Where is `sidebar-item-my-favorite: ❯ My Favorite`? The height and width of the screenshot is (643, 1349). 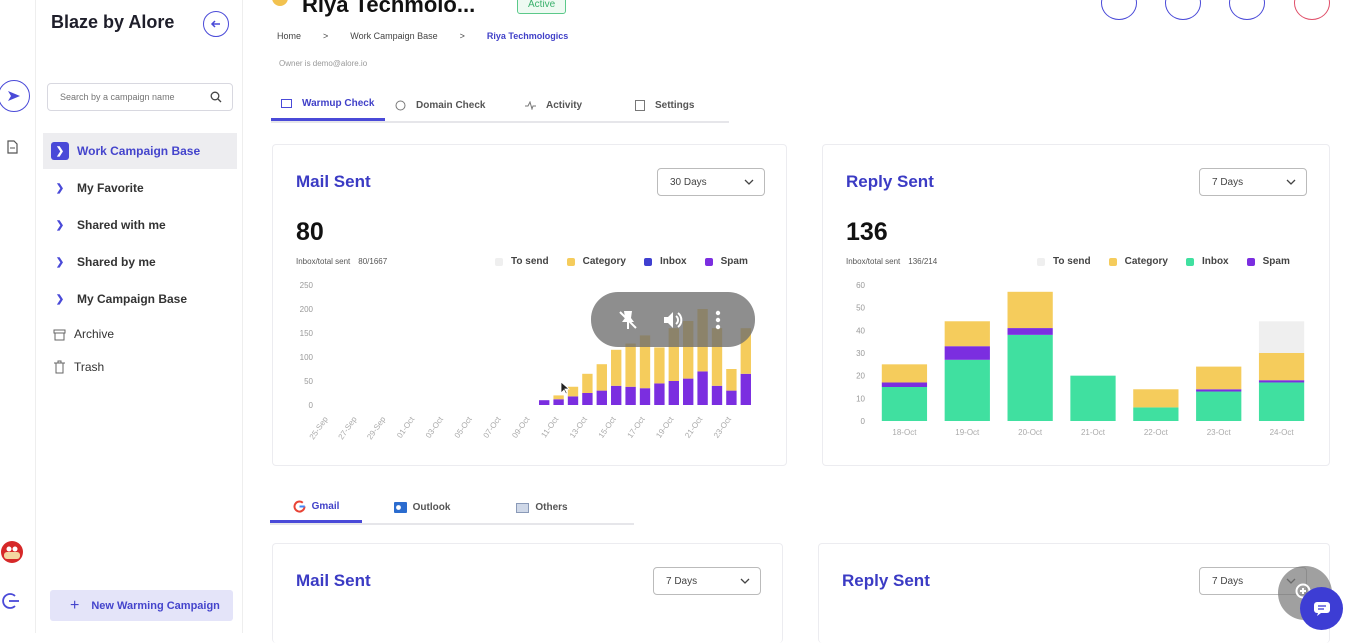
sidebar-item-my-favorite: ❯ My Favorite is located at coordinates (140, 188).